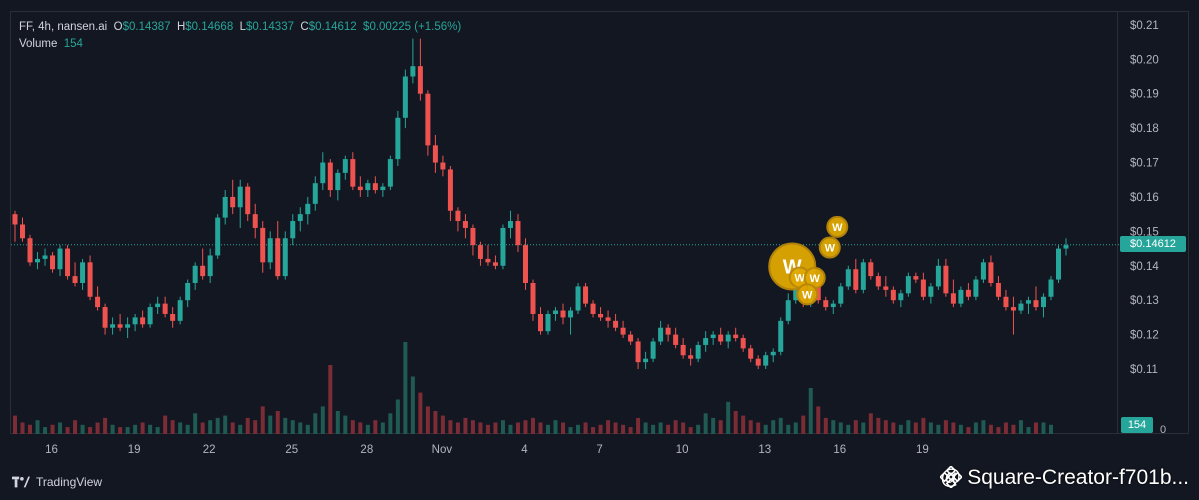 The image size is (1199, 500). I want to click on price-tick-label: $0.12, so click(1144, 336).